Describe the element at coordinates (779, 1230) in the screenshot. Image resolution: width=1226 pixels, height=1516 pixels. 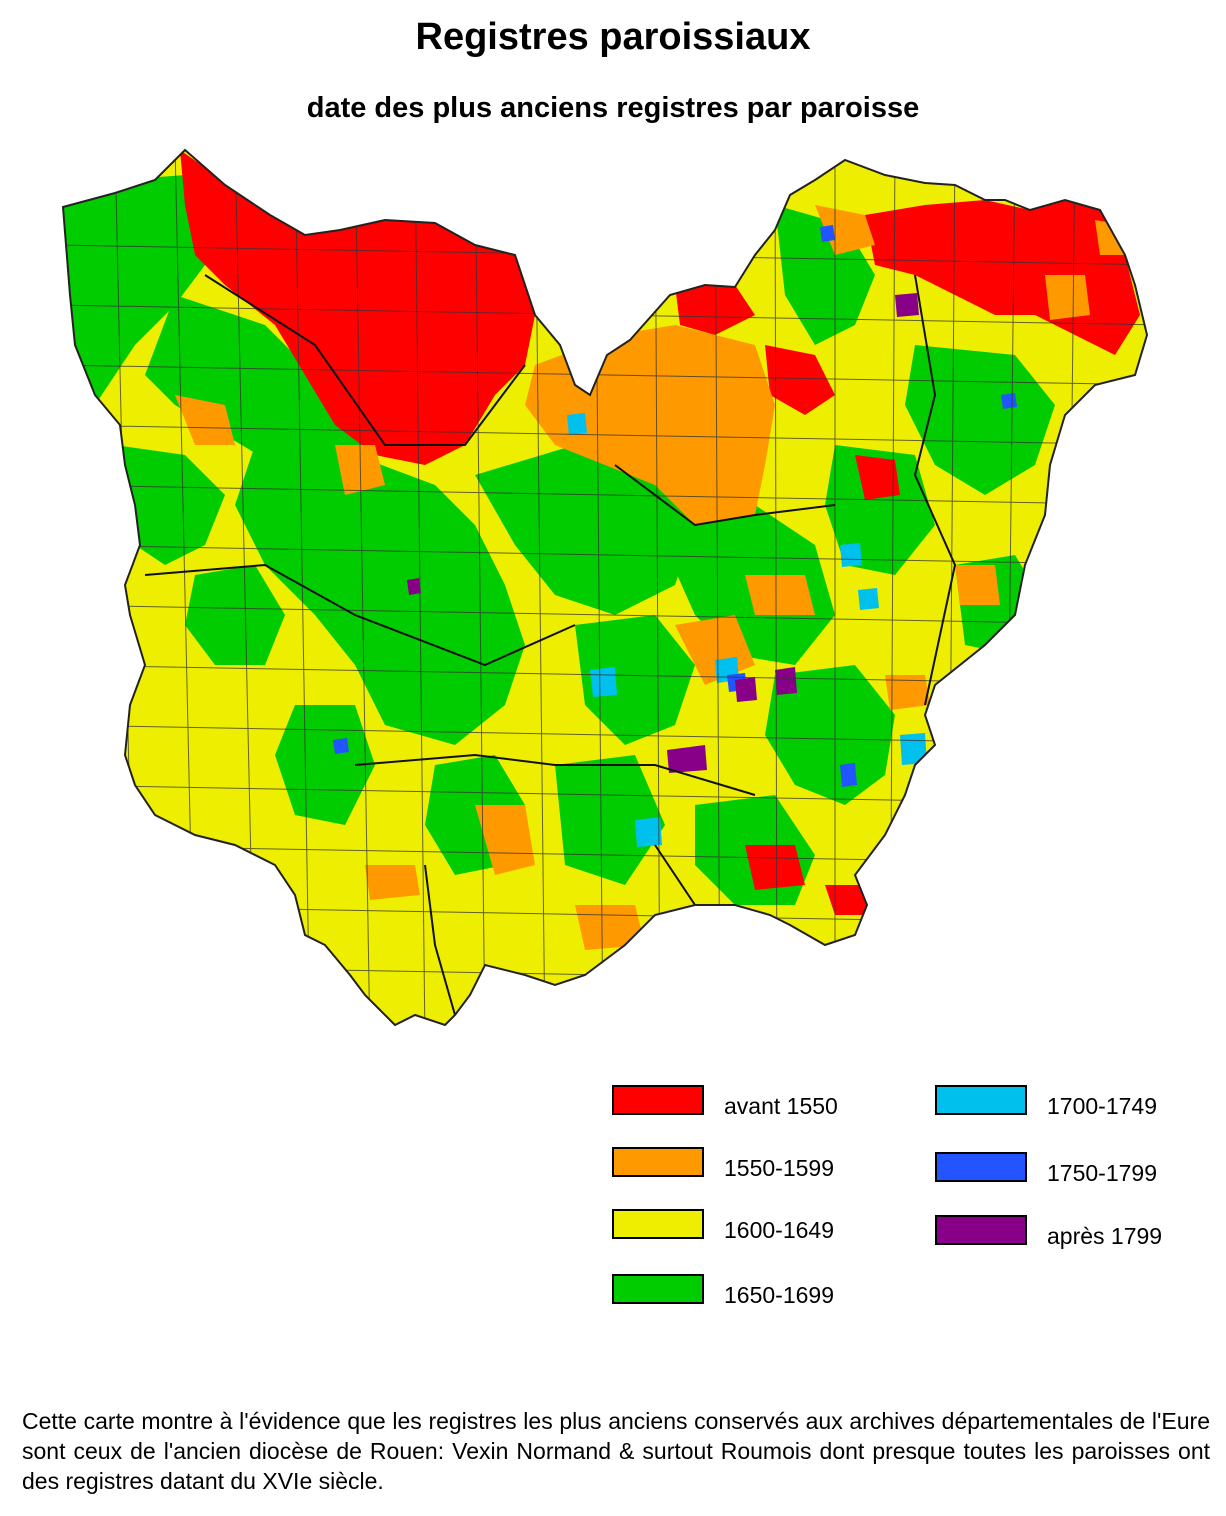
I see `legend-label: 1600-1649` at that location.